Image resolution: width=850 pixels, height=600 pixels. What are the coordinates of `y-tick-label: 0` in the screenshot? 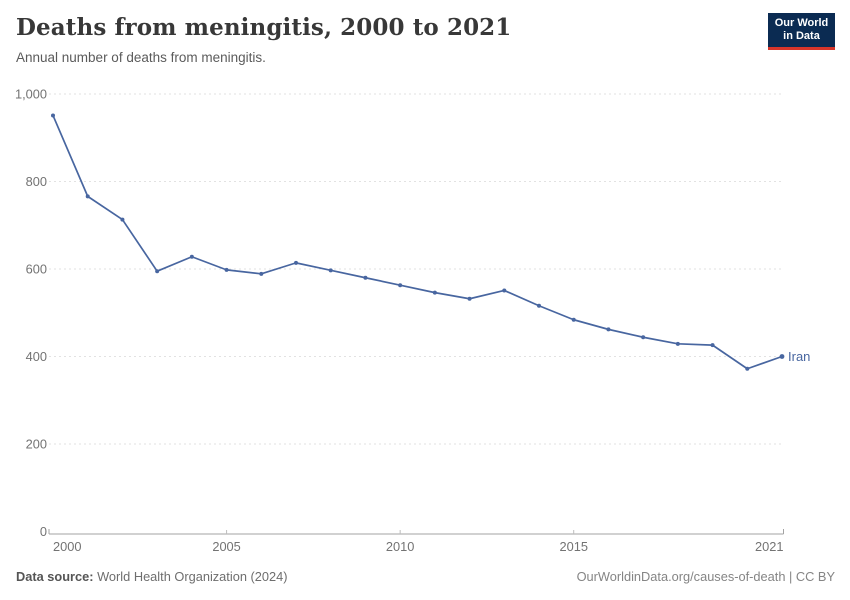 It's located at (43, 531).